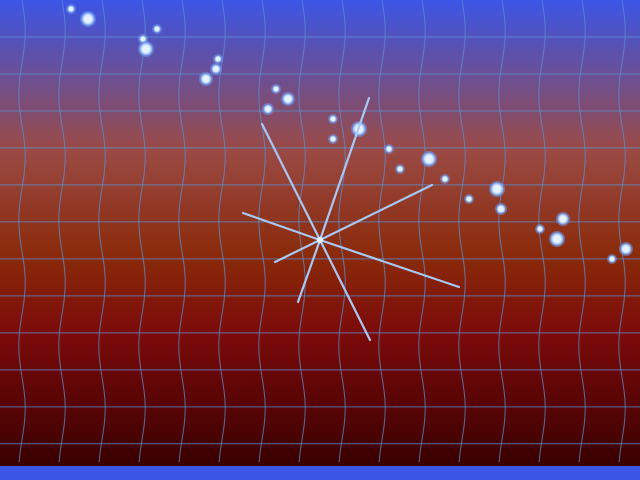  What do you see at coordinates (320, 240) in the screenshot?
I see `starburst-core` at bounding box center [320, 240].